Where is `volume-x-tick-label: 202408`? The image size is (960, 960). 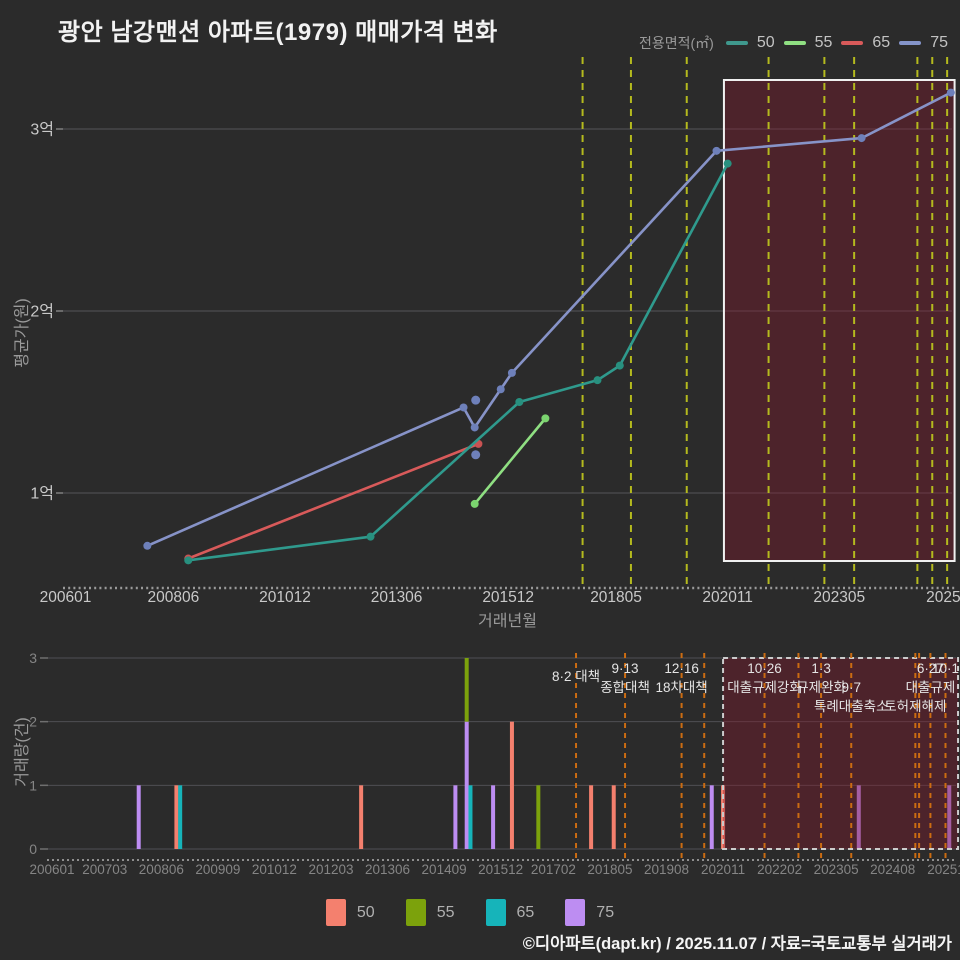
volume-x-tick-label: 202408 is located at coordinates (892, 869).